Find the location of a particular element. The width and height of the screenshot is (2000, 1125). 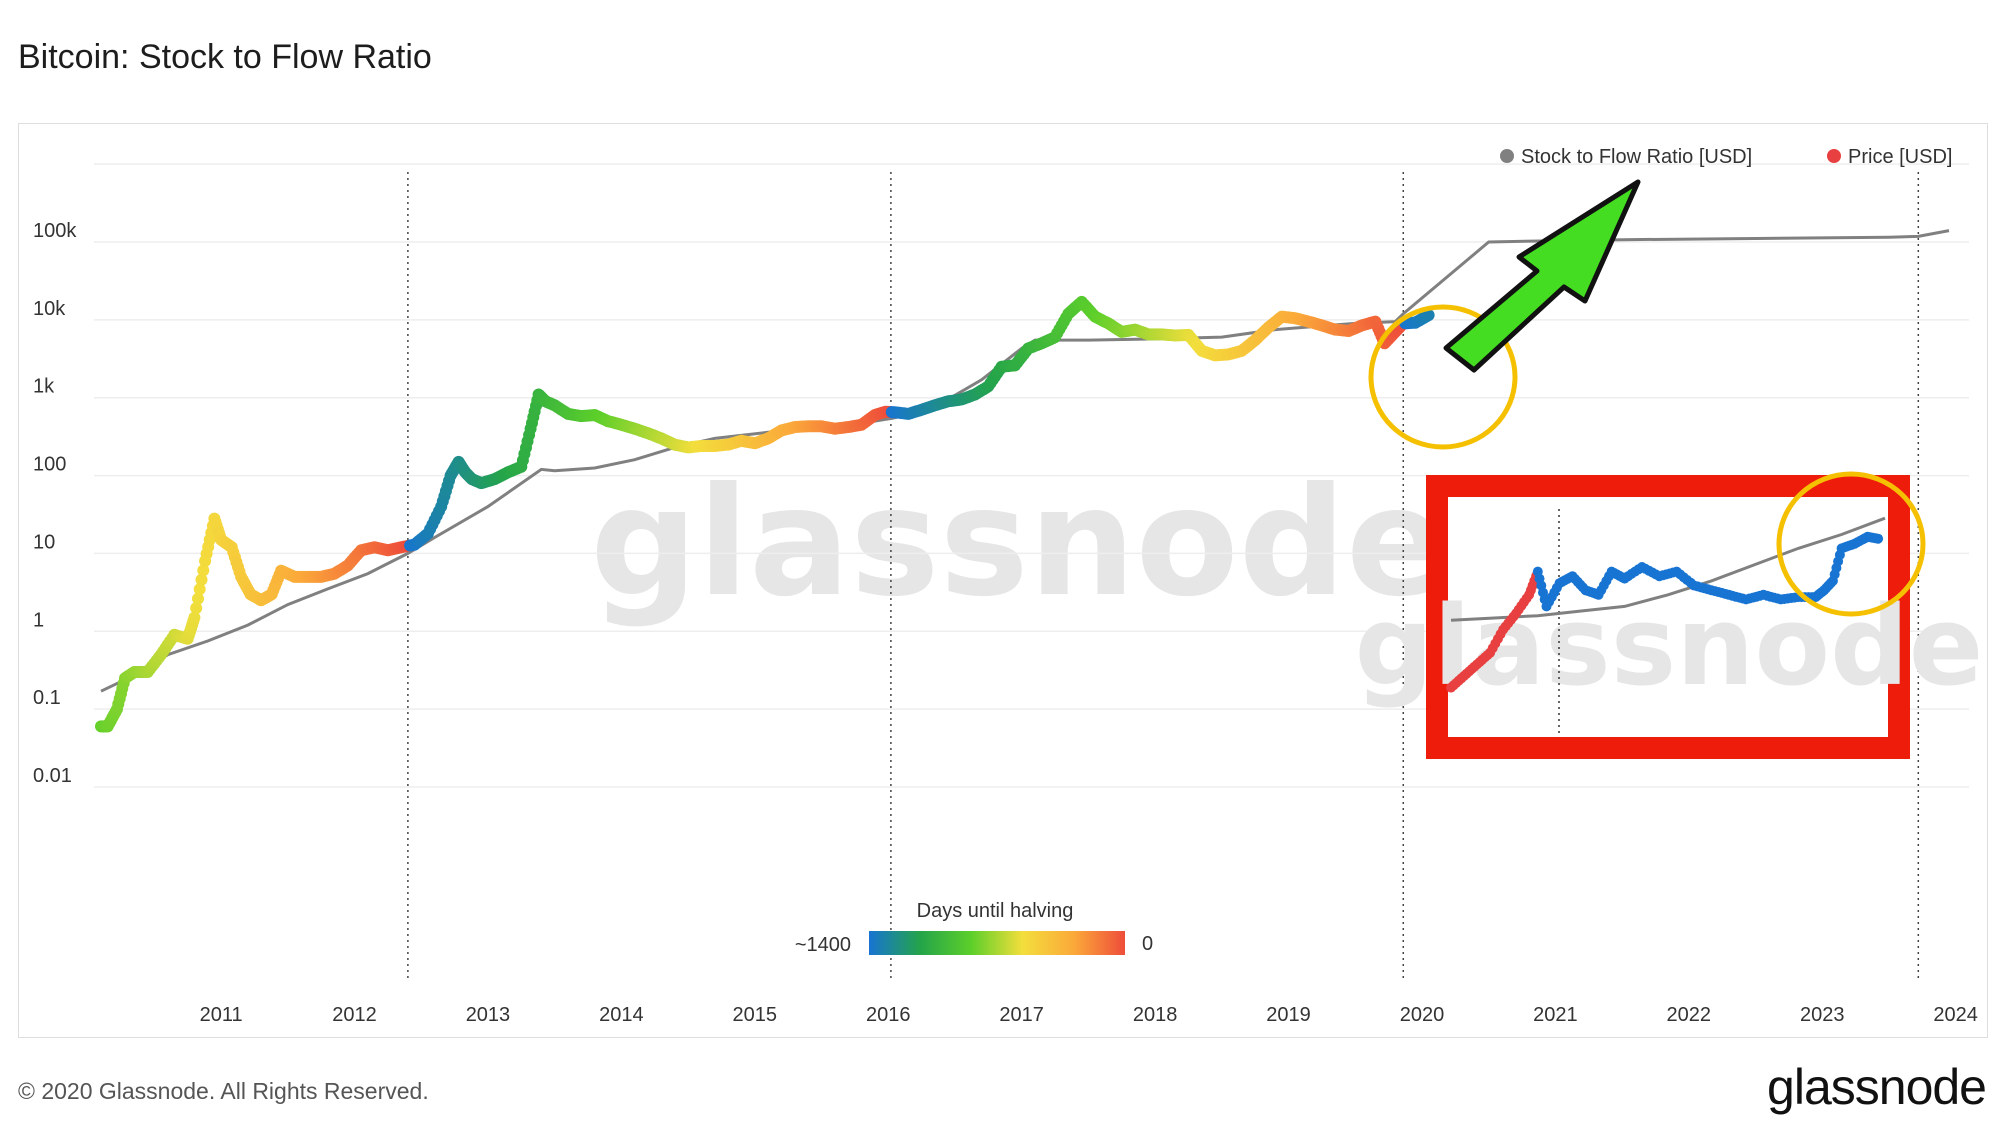

colorbar-gradient is located at coordinates (997, 943).